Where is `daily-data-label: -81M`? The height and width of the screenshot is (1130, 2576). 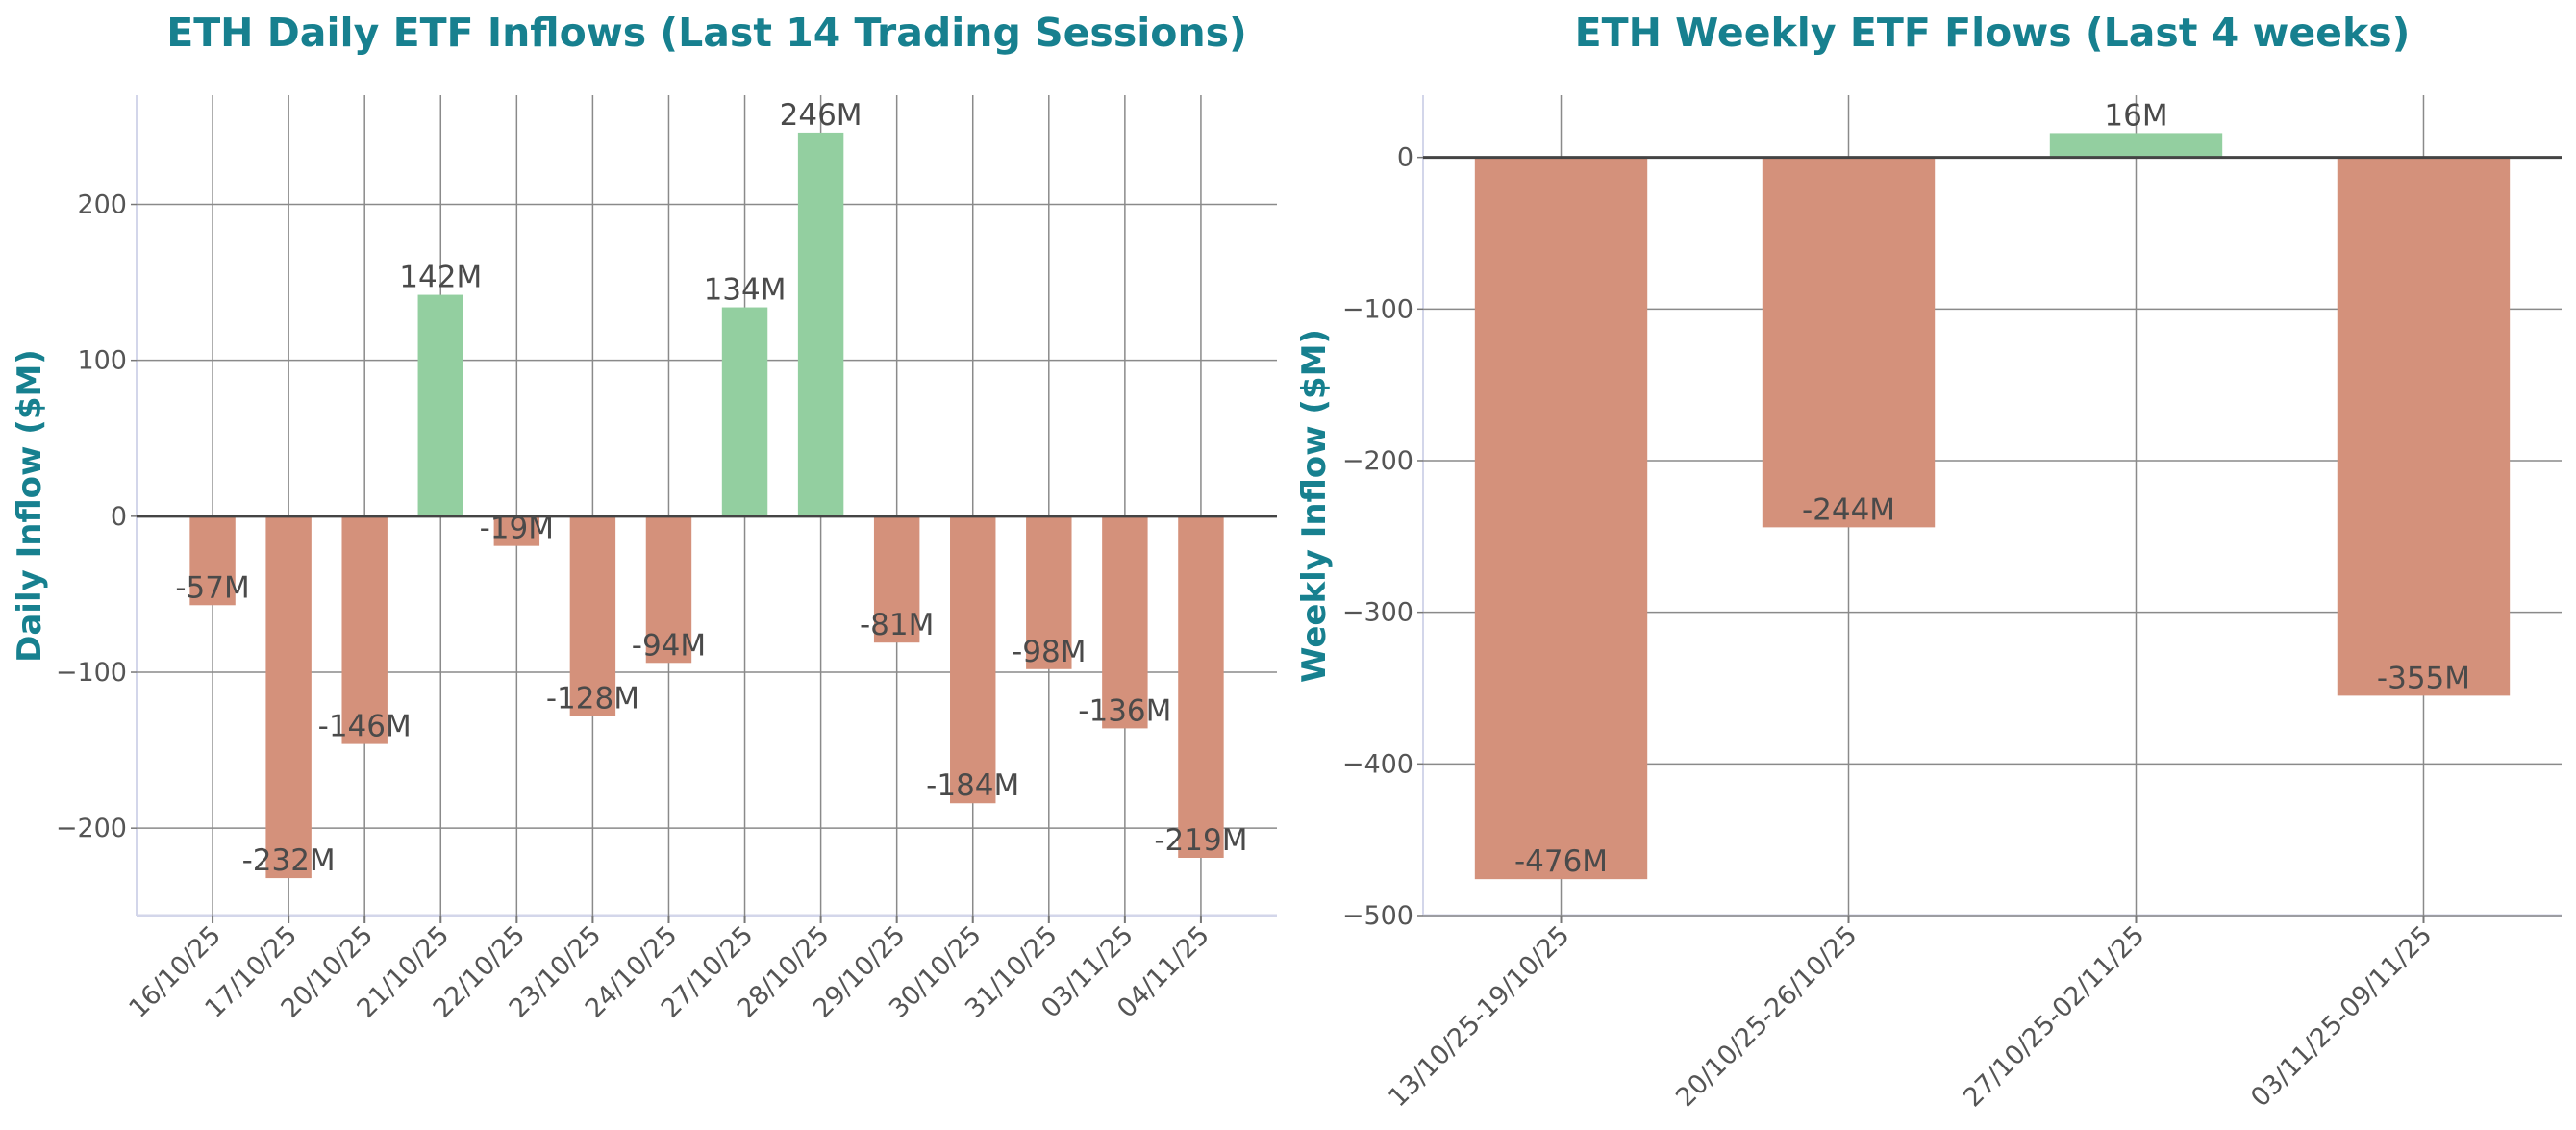
daily-data-label: -81M is located at coordinates (897, 625).